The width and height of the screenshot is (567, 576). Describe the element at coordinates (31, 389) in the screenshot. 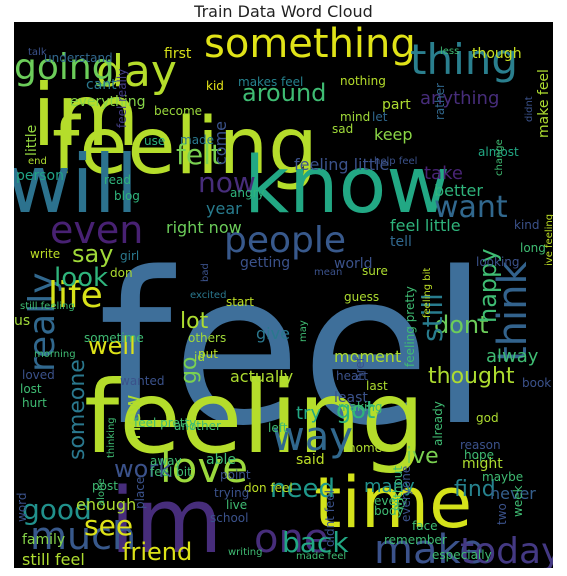

I see `word-lost: lost` at that location.